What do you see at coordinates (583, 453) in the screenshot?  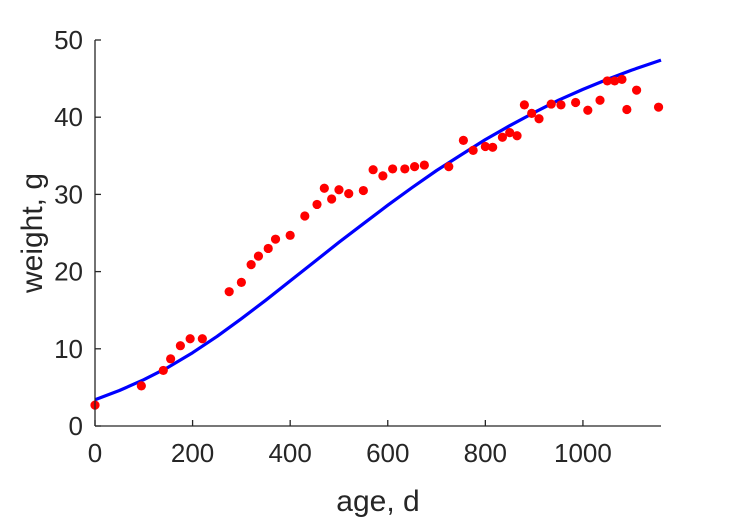 I see `x-tick-label: 1000` at bounding box center [583, 453].